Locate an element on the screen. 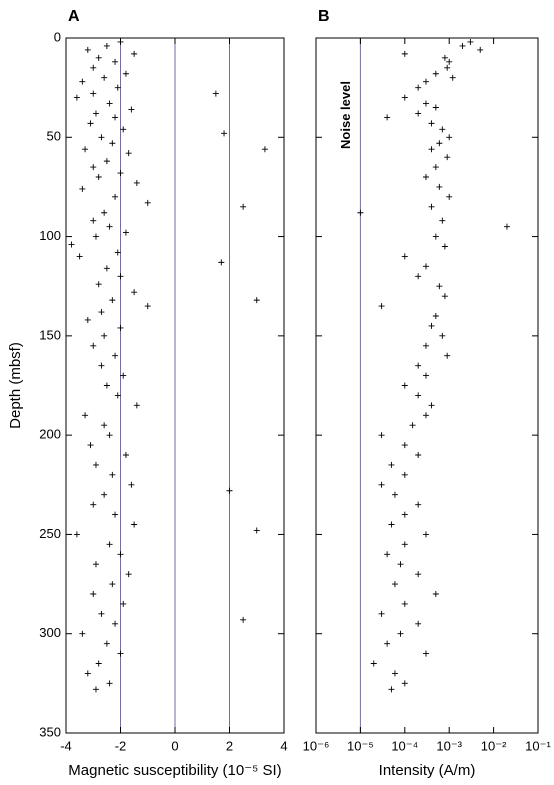 This screenshot has width=554, height=785. y-tick-label: 300 is located at coordinates (50, 632).